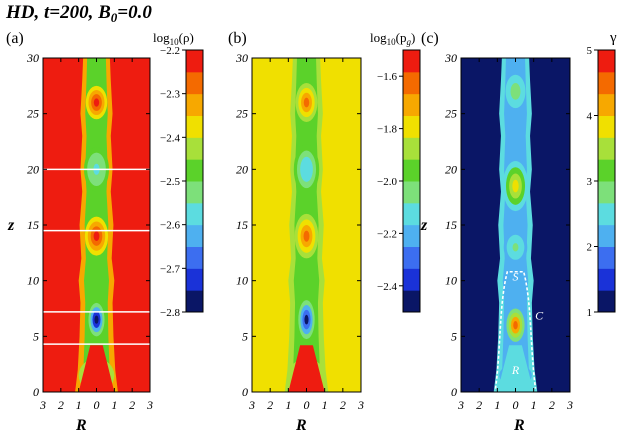 This screenshot has width=628, height=436. What do you see at coordinates (392, 42) in the screenshot?
I see `panel-b-cb-sub: 10` at bounding box center [392, 42].